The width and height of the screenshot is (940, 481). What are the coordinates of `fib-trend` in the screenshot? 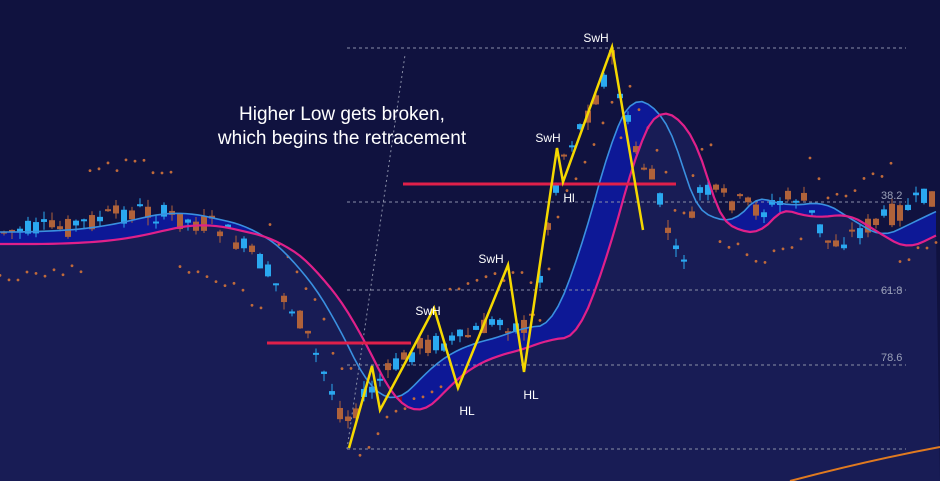 It's located at (376, 252).